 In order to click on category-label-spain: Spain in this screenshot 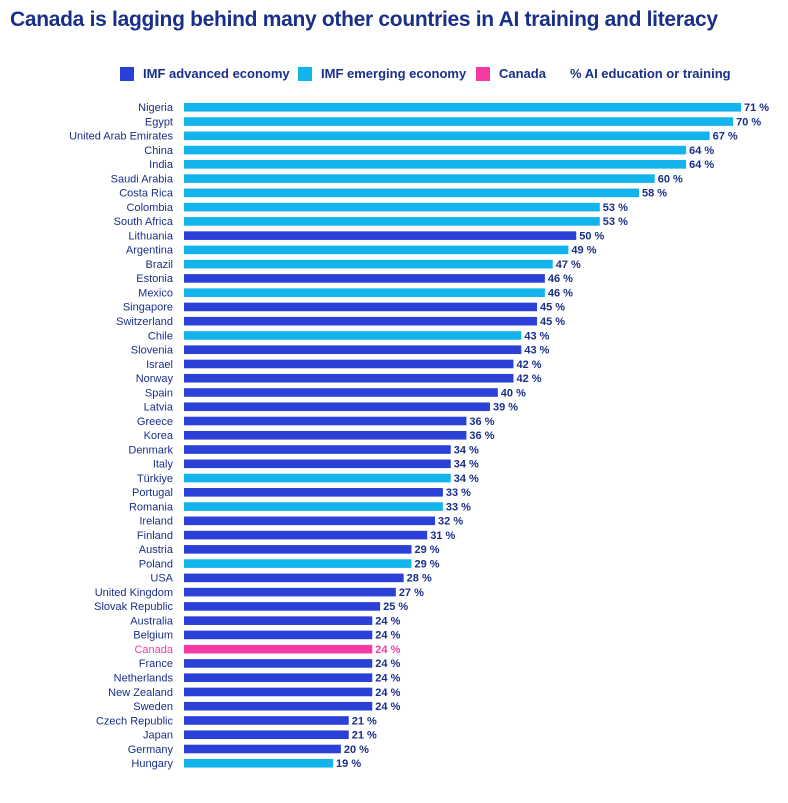, I will do `click(159, 393)`.